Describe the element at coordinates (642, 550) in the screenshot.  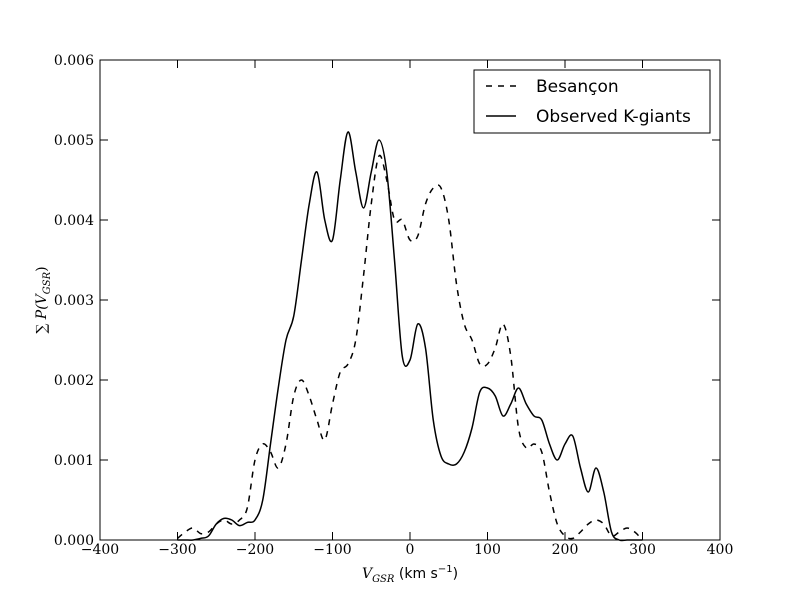
I see `x-tick-label: 300` at that location.